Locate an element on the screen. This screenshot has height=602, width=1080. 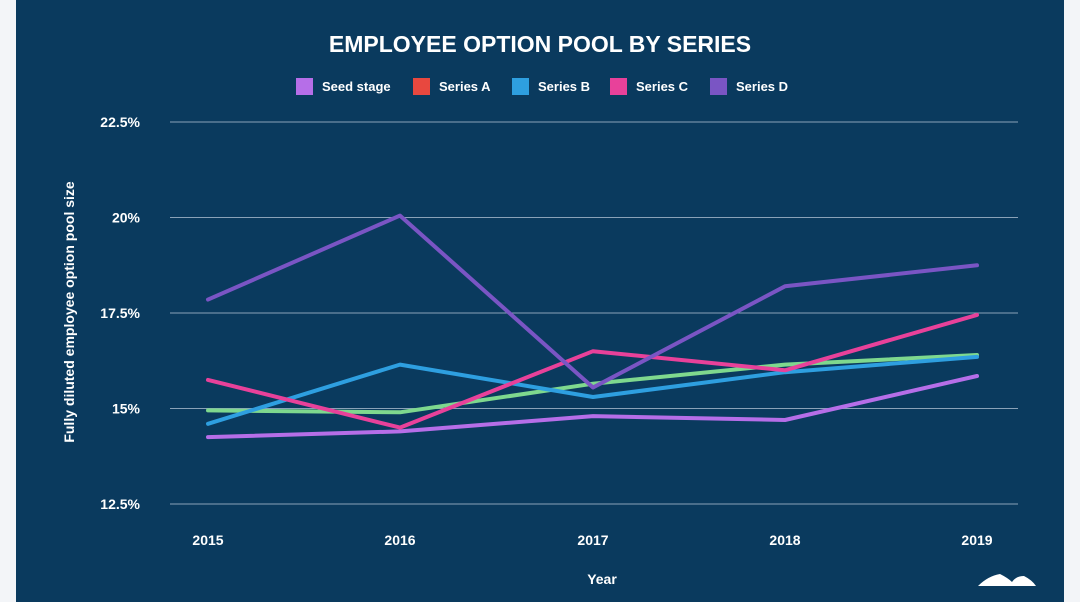
y-tick-label: 17.5% is located at coordinates (120, 313).